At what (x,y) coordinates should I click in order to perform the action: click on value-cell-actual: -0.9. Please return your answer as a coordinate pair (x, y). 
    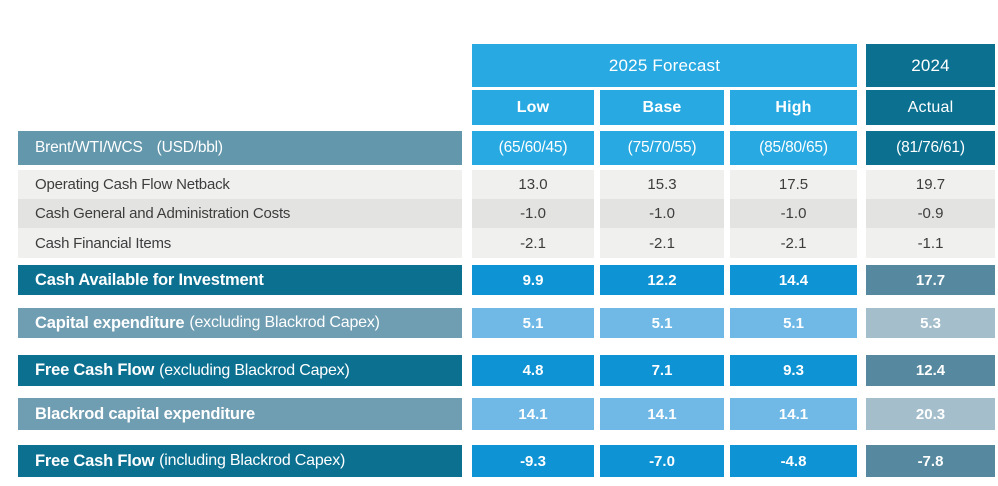
    Looking at the image, I should click on (930, 213).